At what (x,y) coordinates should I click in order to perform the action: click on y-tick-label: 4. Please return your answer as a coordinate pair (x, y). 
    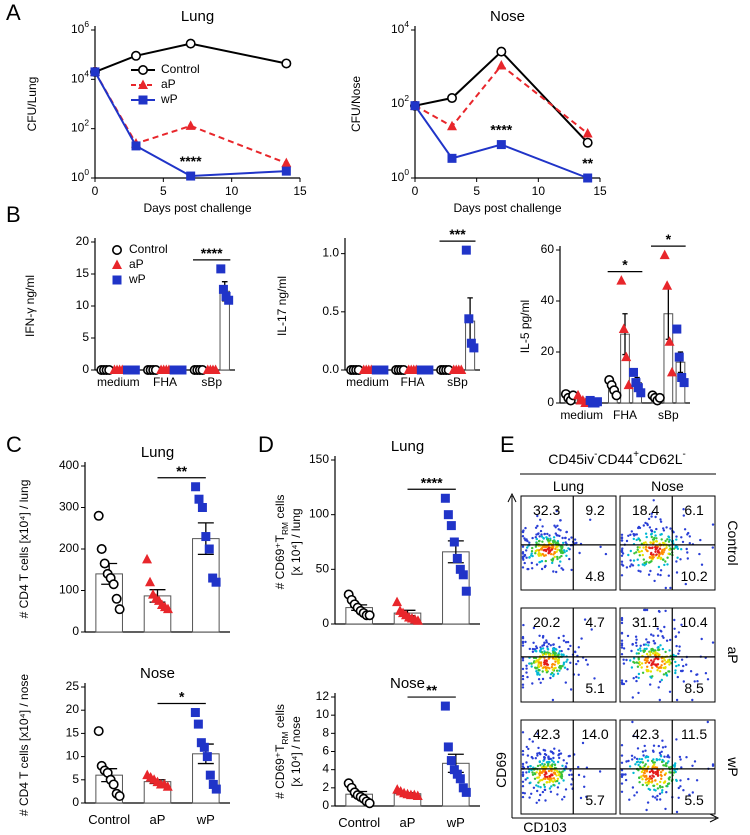
    Looking at the image, I should click on (325, 769).